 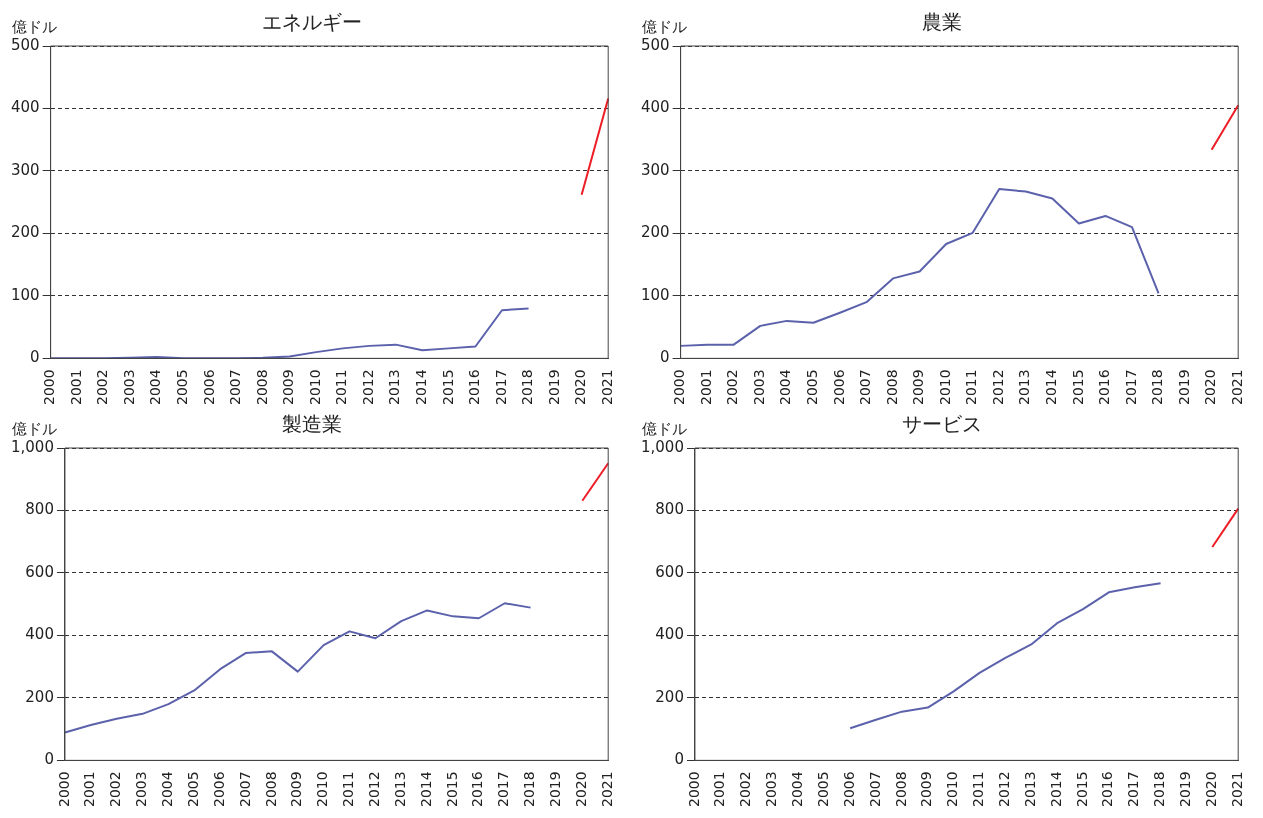 What do you see at coordinates (25, 44) in the screenshot?
I see `y-tick-label: 500` at bounding box center [25, 44].